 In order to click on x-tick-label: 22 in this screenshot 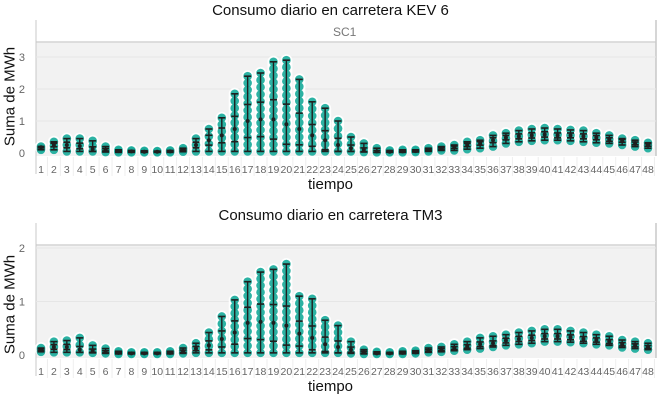, I will do `click(312, 170)`.